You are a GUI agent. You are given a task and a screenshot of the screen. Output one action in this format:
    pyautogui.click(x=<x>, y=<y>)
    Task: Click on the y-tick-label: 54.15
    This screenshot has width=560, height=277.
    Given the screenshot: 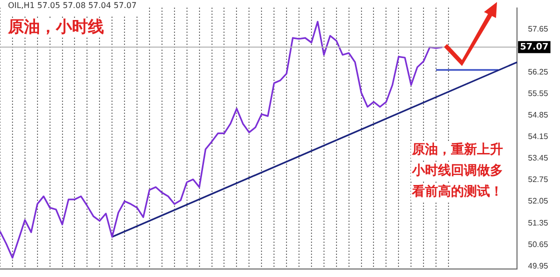 What is the action you would take?
    pyautogui.click(x=538, y=137)
    